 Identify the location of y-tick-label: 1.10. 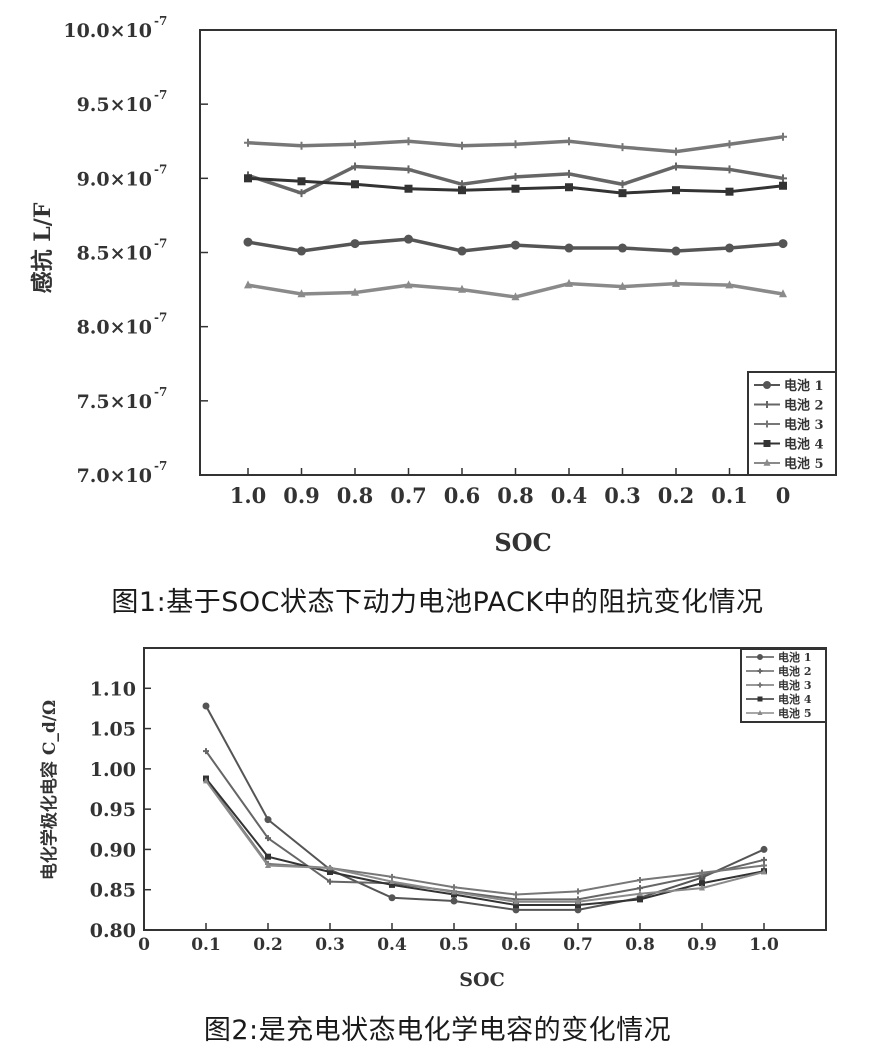
(113, 689).